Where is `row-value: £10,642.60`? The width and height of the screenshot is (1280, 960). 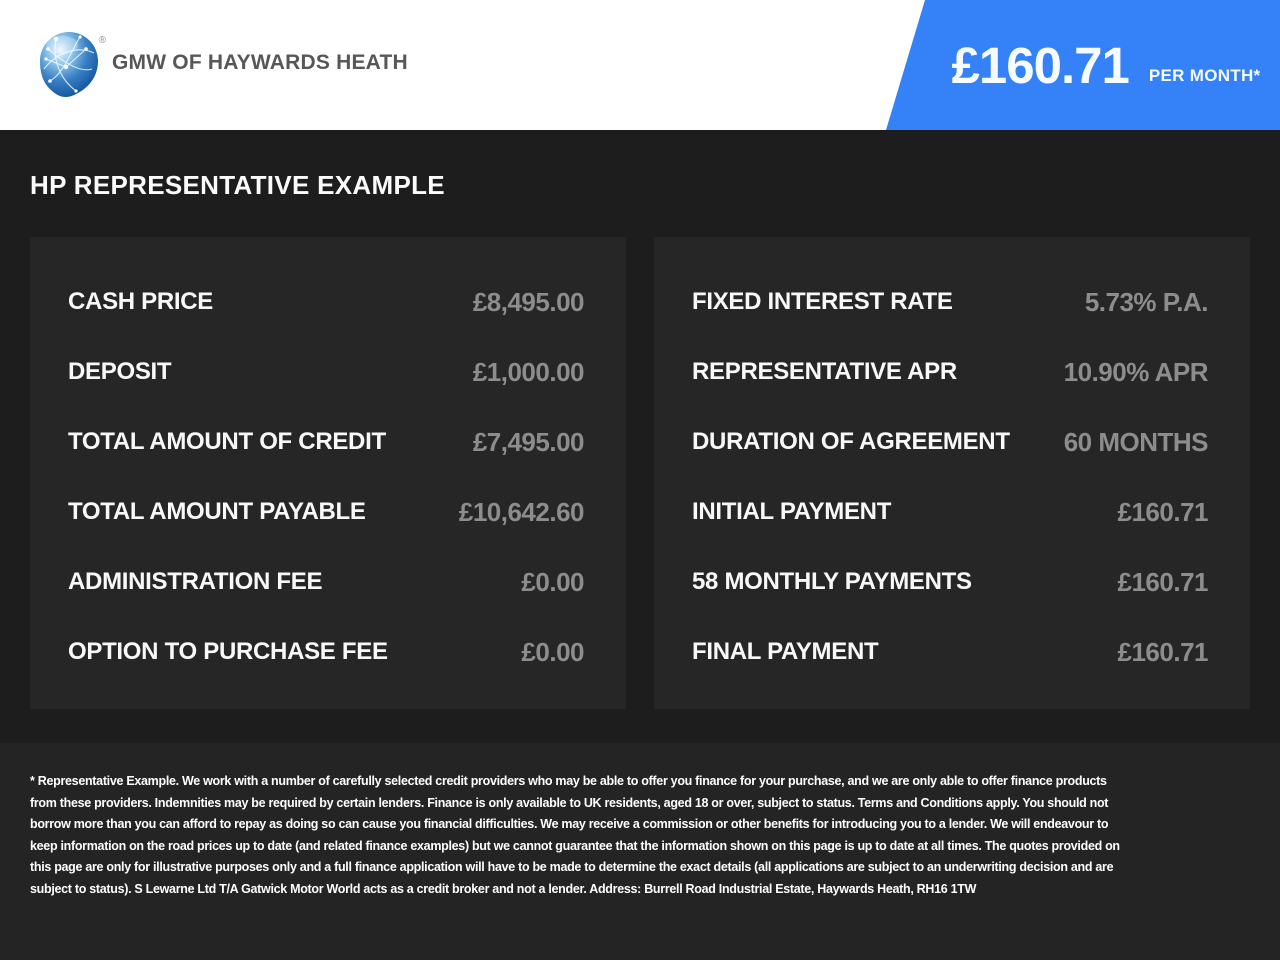
row-value: £10,642.60 is located at coordinates (521, 511).